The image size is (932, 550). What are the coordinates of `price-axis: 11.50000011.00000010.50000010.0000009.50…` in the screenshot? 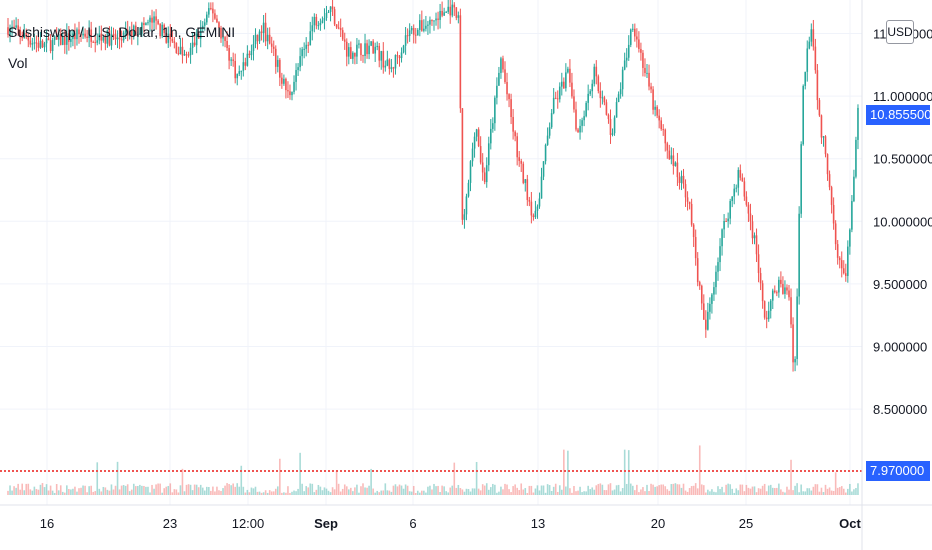 It's located at (902, 222).